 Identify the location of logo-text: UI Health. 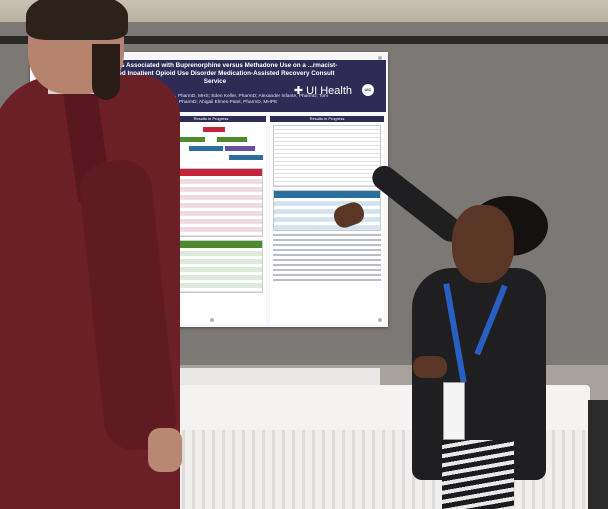
(329, 91).